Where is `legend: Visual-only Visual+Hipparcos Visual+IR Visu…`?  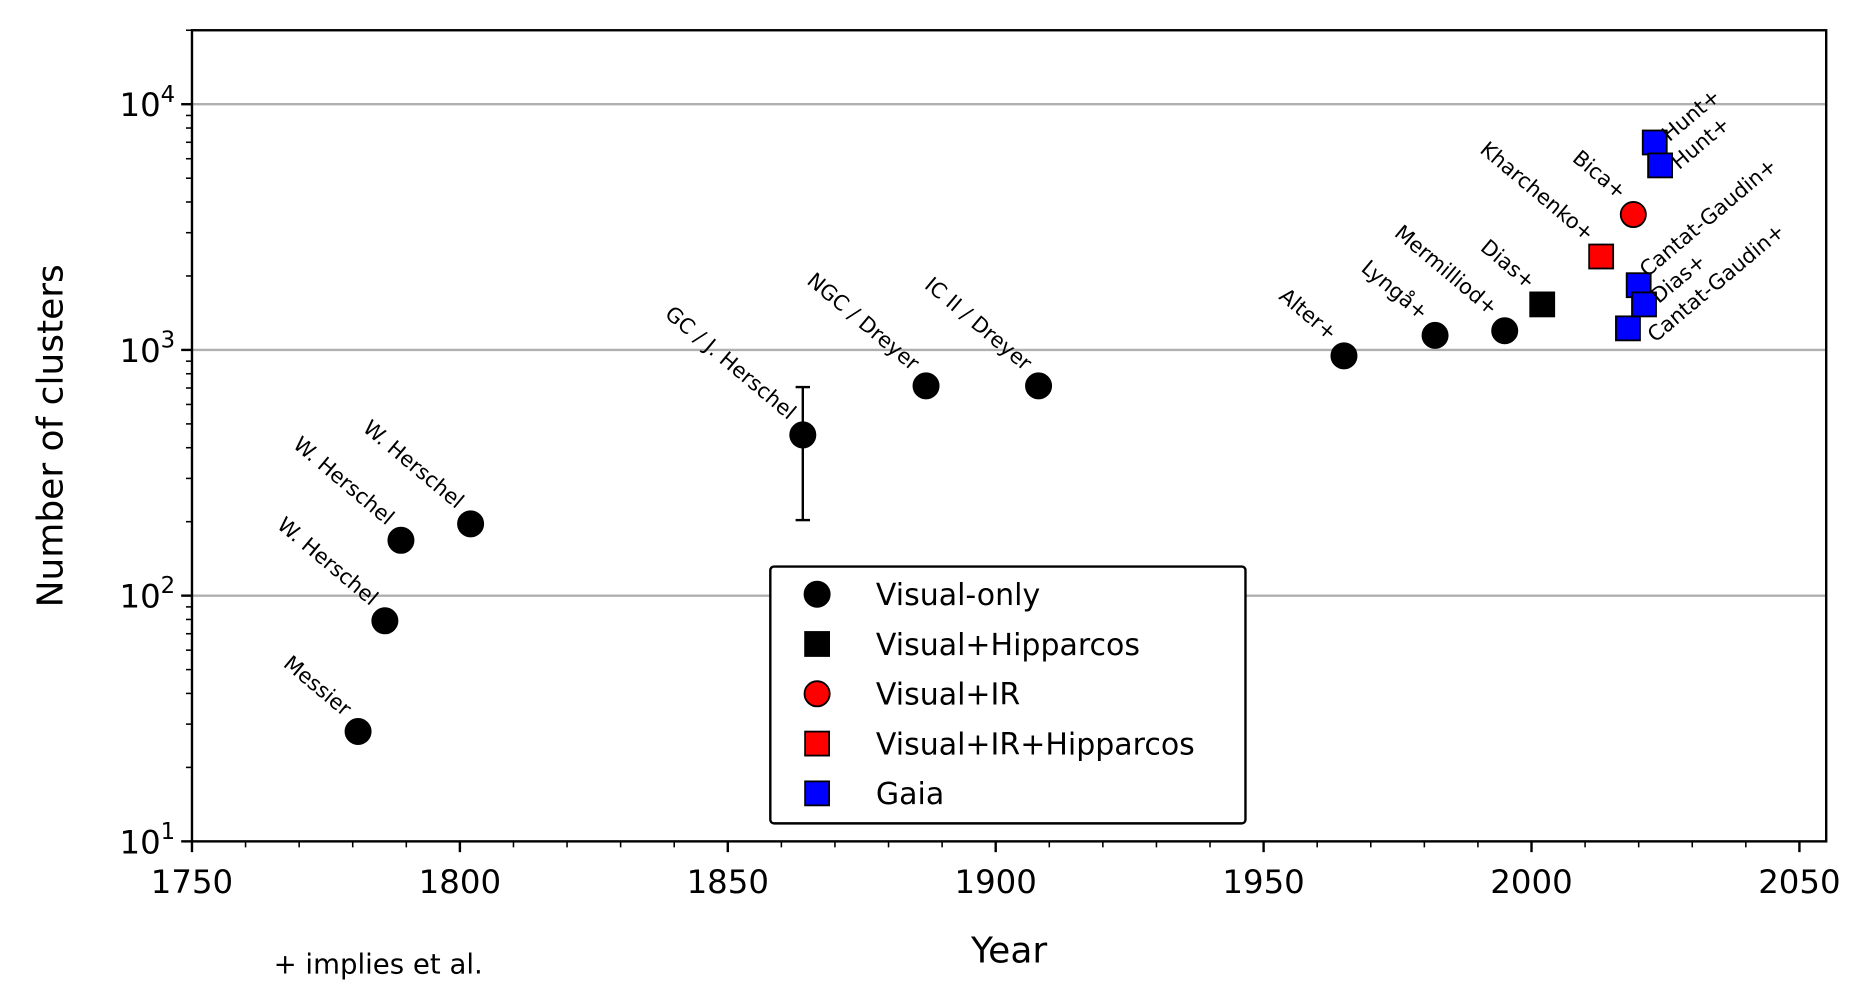
legend: Visual-only Visual+Hipparcos Visual+IR Visu… is located at coordinates (1008, 695).